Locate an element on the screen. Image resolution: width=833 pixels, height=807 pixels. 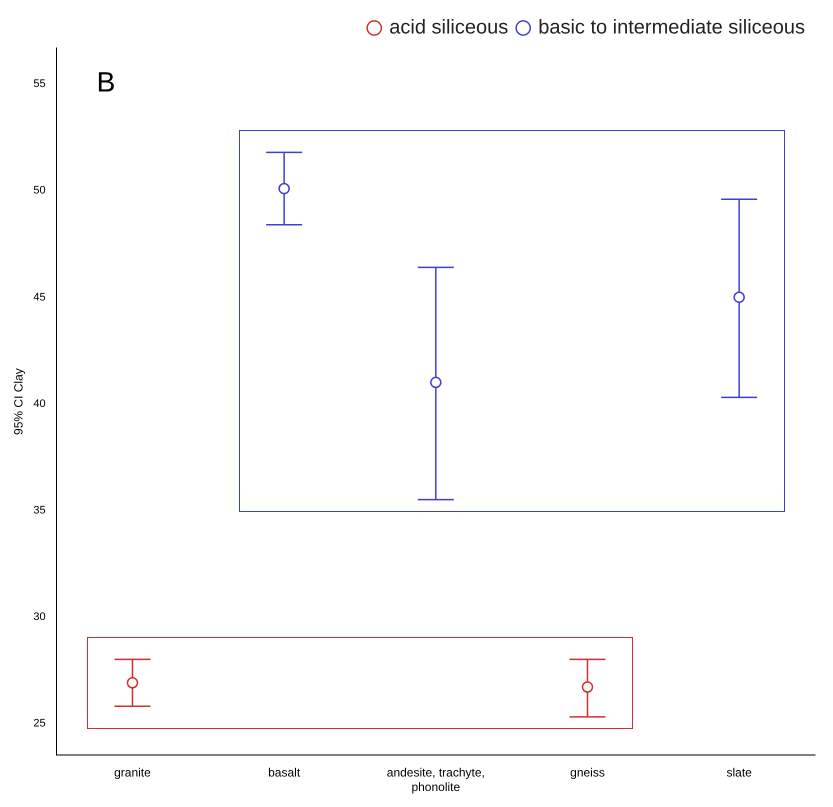
y-tick-label: 45 is located at coordinates (39, 297).